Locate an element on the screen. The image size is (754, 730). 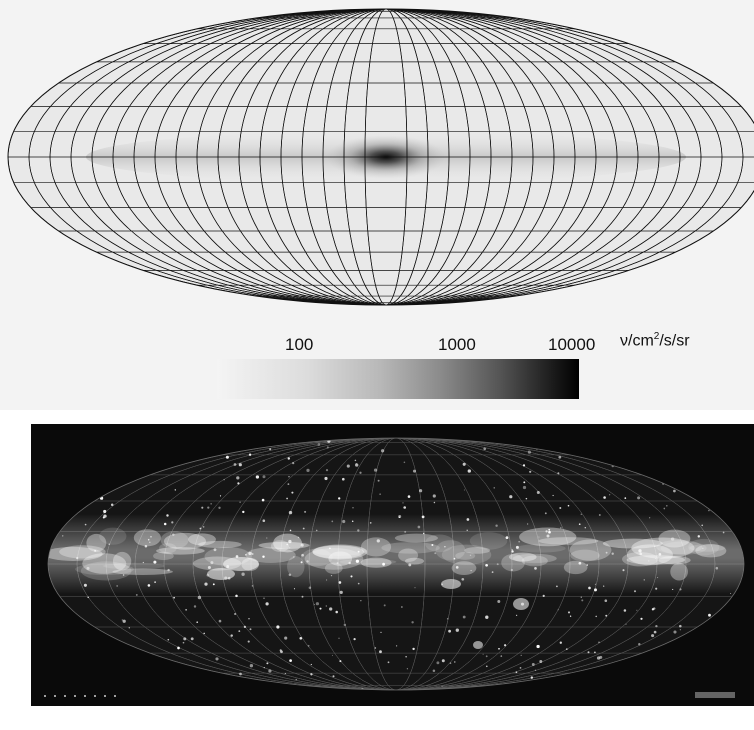
milky-way-band is located at coordinates (396, 554).